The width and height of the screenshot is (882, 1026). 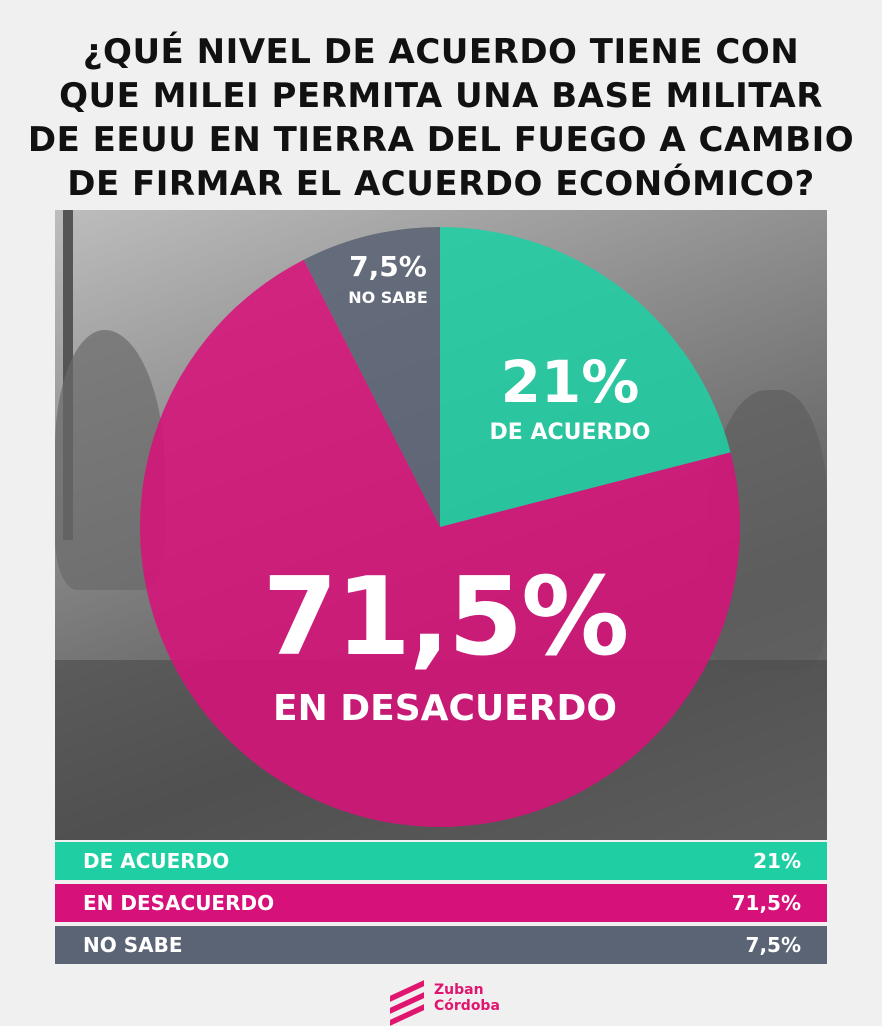 I want to click on legend-label: DE ACUERDO, so click(x=156, y=861).